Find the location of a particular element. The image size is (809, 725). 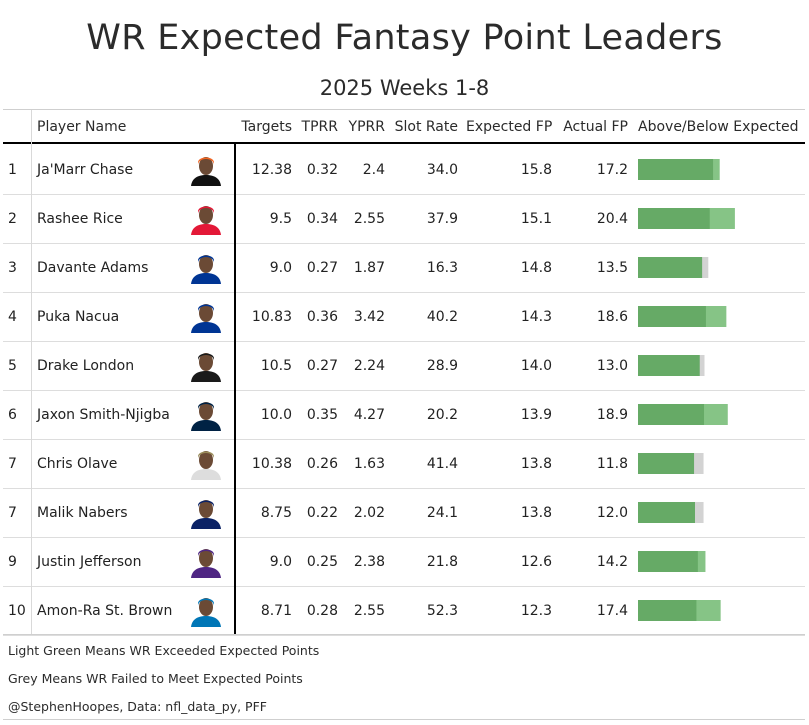

player-name-cell: Malik Nabers is located at coordinates (82, 513).